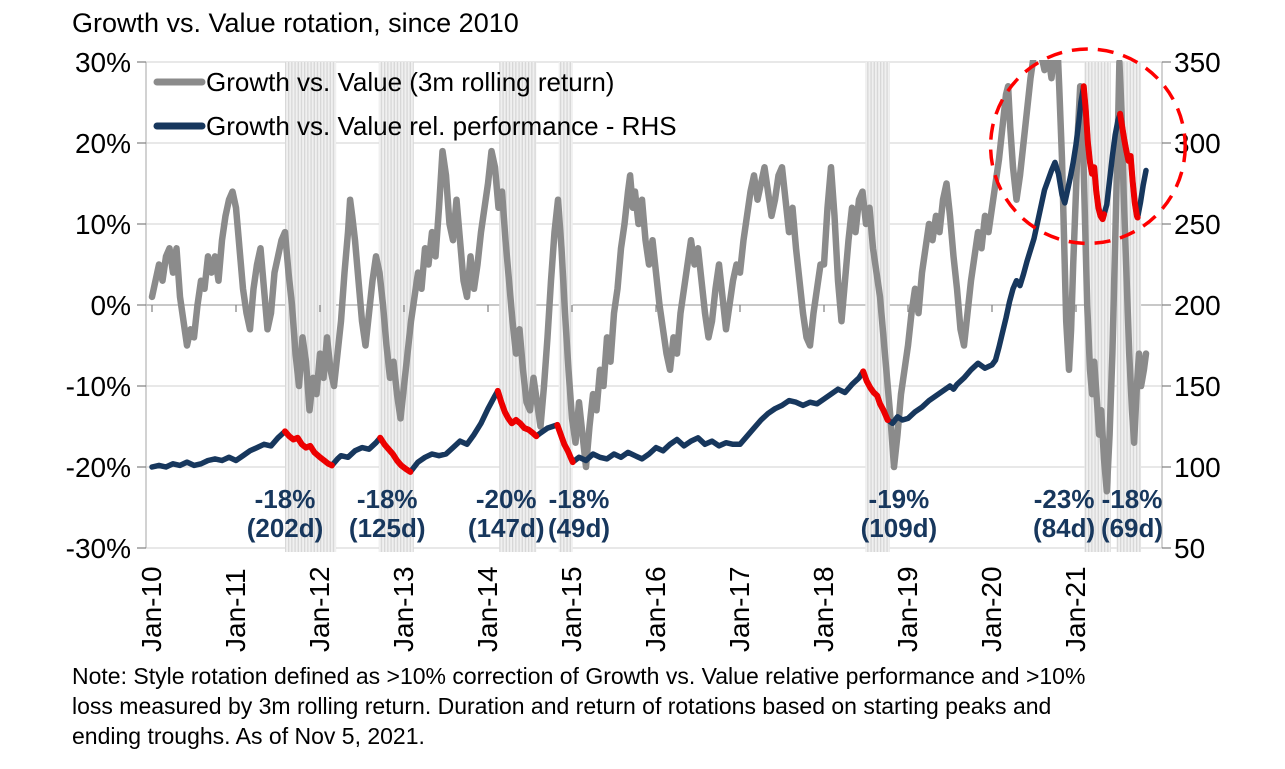  I want to click on right-axis-label: 200, so click(1197, 305).